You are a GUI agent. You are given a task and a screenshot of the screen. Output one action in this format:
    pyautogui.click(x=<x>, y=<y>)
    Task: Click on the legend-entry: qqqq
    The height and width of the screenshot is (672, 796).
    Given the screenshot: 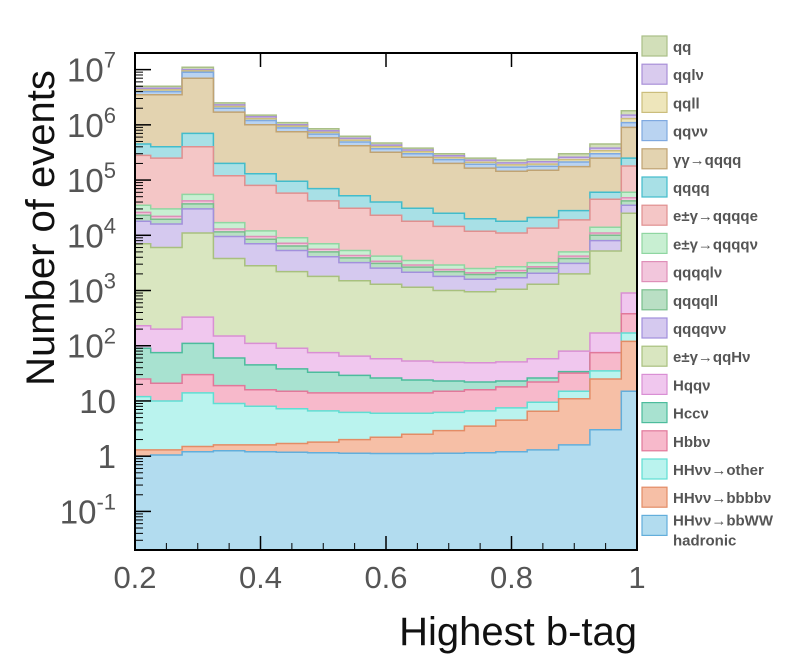 What is the action you would take?
    pyautogui.click(x=675, y=187)
    